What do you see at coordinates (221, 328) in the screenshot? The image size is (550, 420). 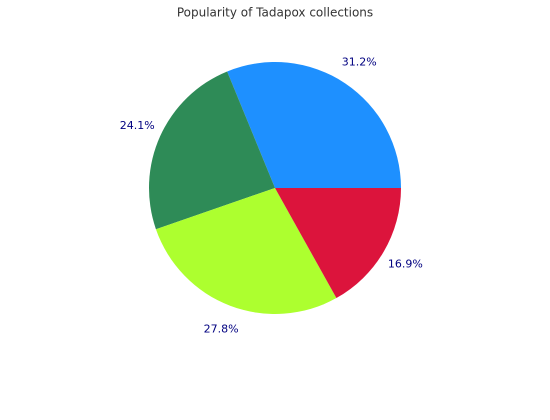 I see `data-label: 27.8%` at bounding box center [221, 328].